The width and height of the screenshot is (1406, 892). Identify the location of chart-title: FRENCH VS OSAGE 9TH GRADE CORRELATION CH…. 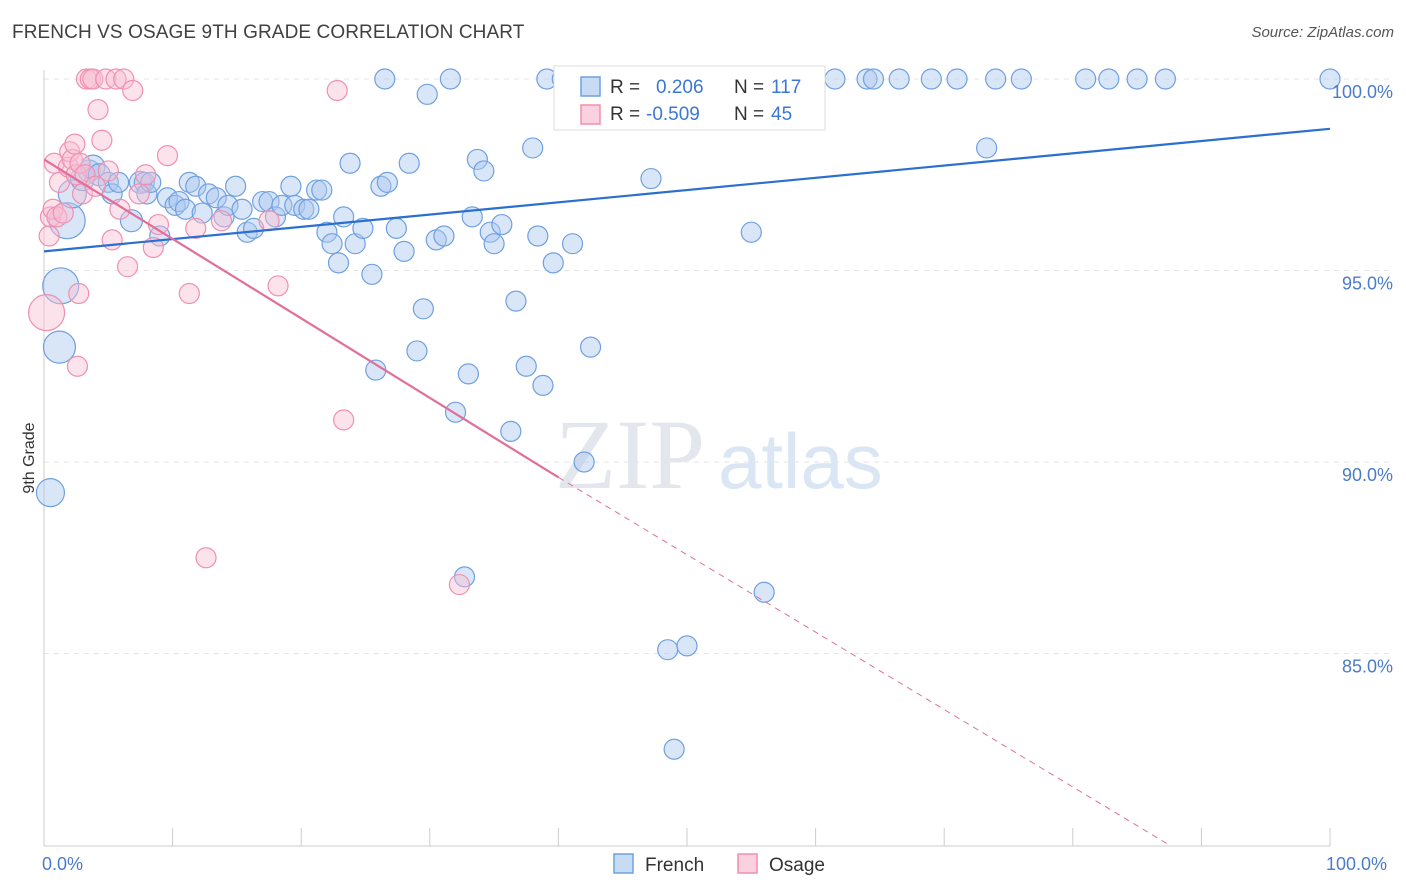
(268, 32).